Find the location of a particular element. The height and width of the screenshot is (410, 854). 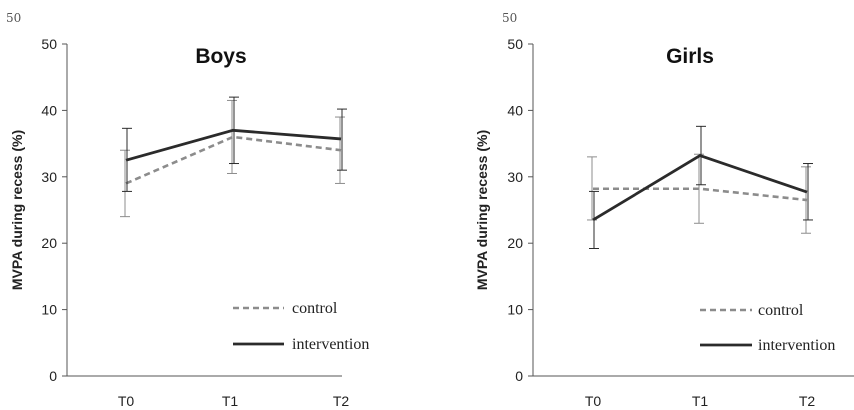

boys-x-tick-label: T0 is located at coordinates (126, 401).